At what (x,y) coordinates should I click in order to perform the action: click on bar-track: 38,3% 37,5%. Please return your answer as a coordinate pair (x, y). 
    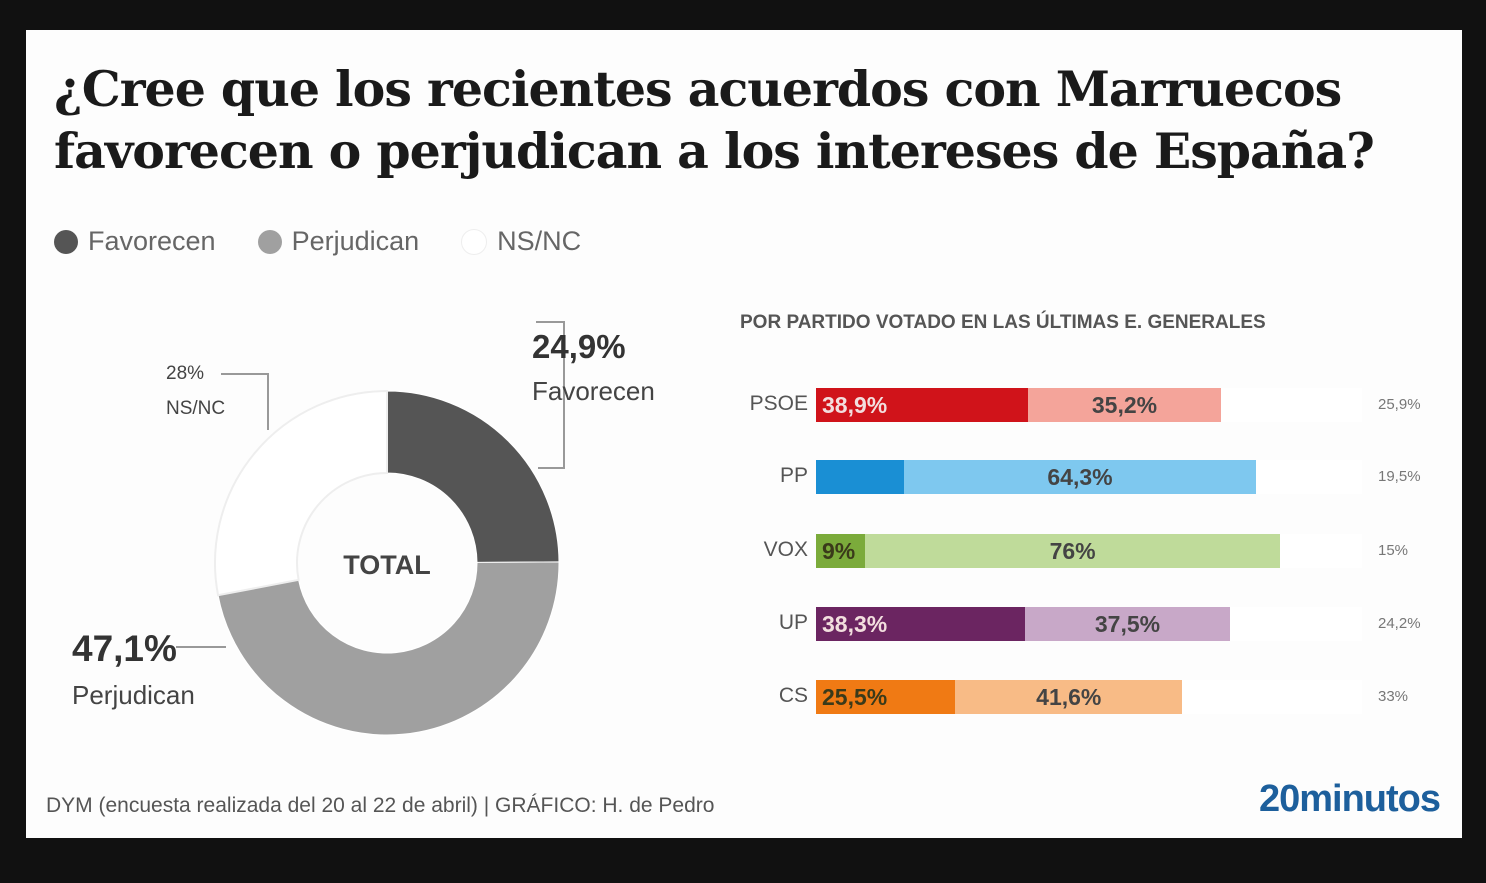
    Looking at the image, I should click on (1089, 624).